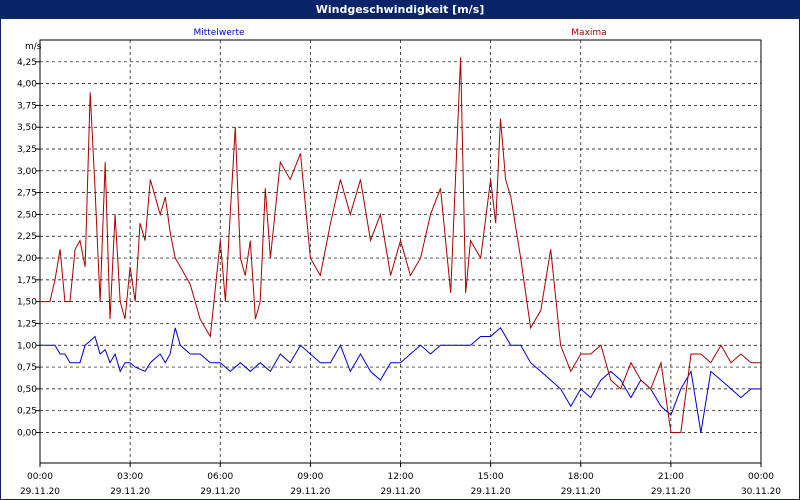 The width and height of the screenshot is (800, 500). What do you see at coordinates (27, 106) in the screenshot?
I see `y-tick-label: 3,75` at bounding box center [27, 106].